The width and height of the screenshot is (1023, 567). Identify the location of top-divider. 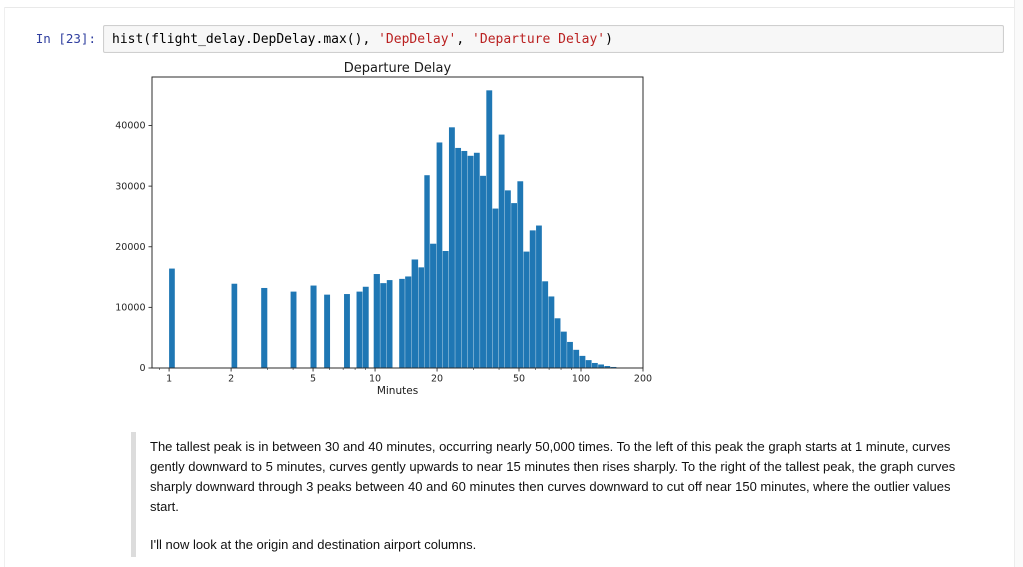
(513, 7).